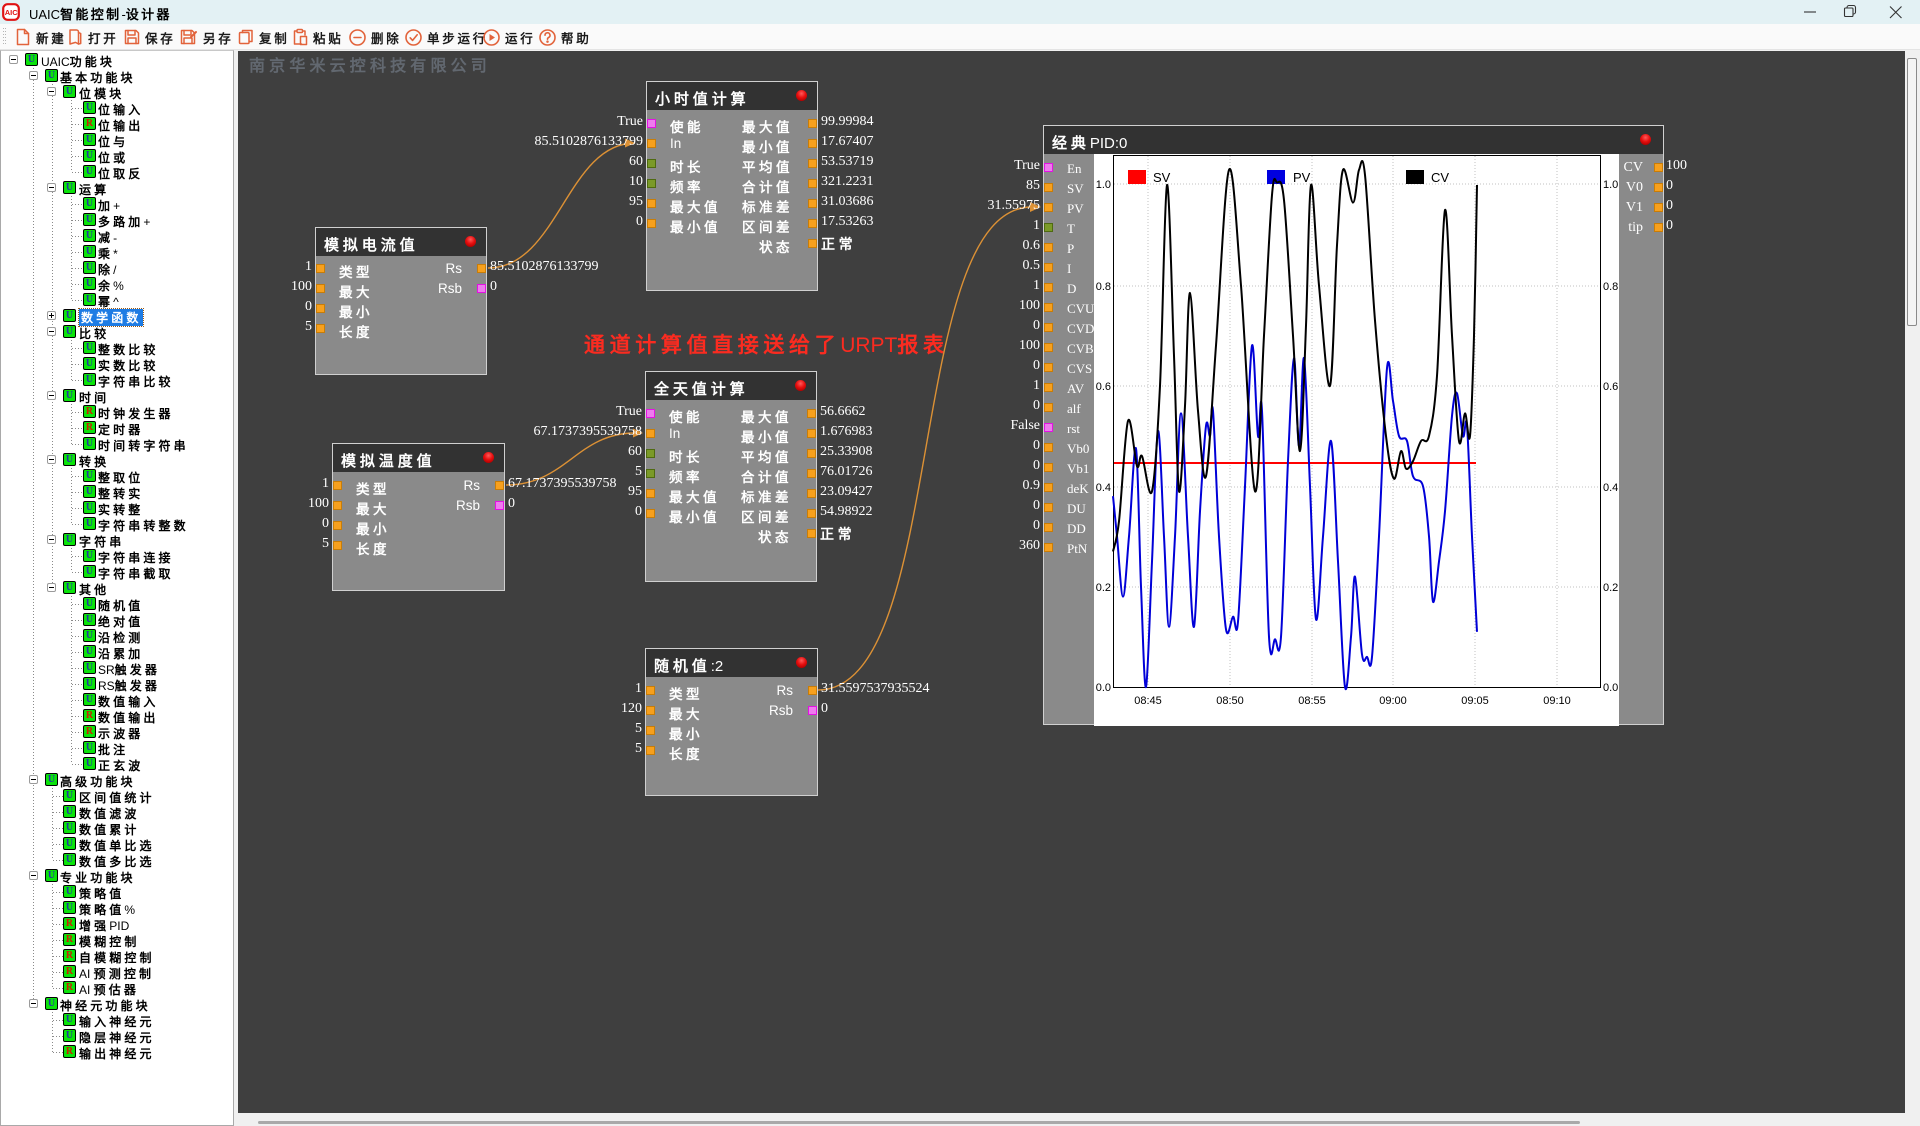 Image resolution: width=1920 pixels, height=1126 pixels. What do you see at coordinates (1302, 177) in the screenshot?
I see `svg-text: PV` at bounding box center [1302, 177].